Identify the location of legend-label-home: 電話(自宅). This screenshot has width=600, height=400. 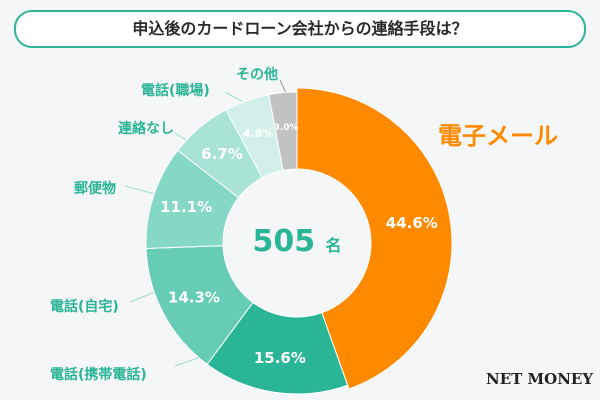
(84, 307).